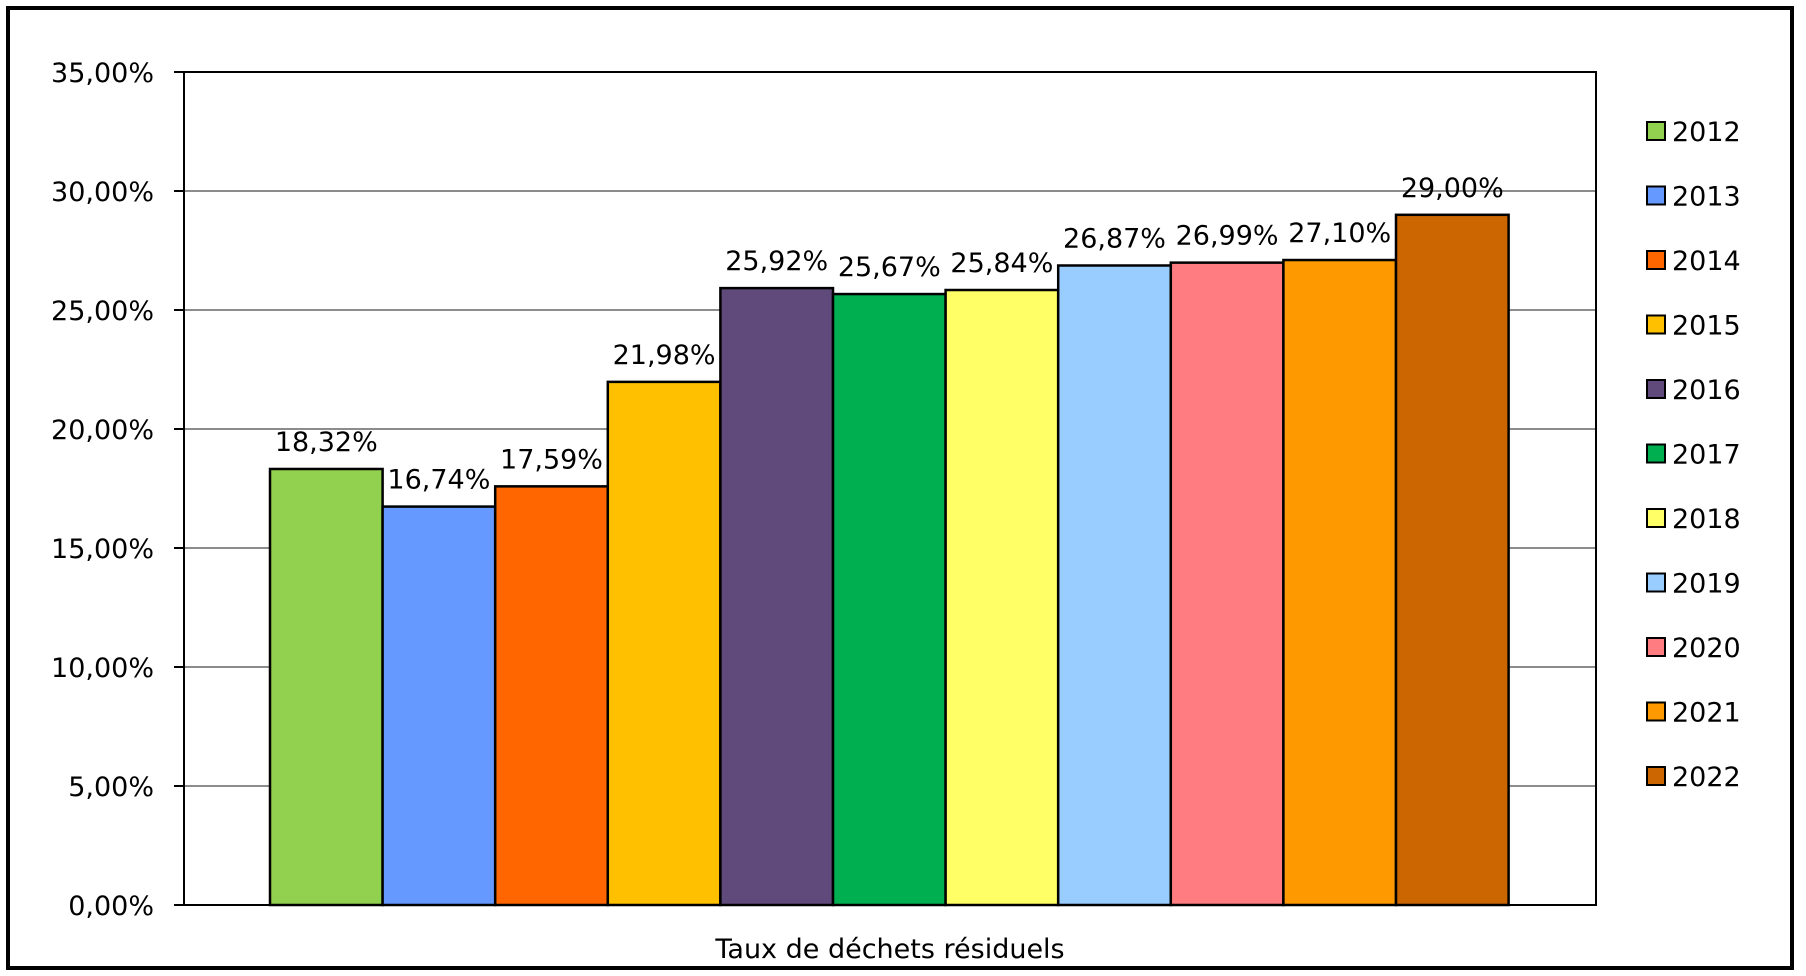  What do you see at coordinates (1656, 389) in the screenshot?
I see `legend-swatch-2016` at bounding box center [1656, 389].